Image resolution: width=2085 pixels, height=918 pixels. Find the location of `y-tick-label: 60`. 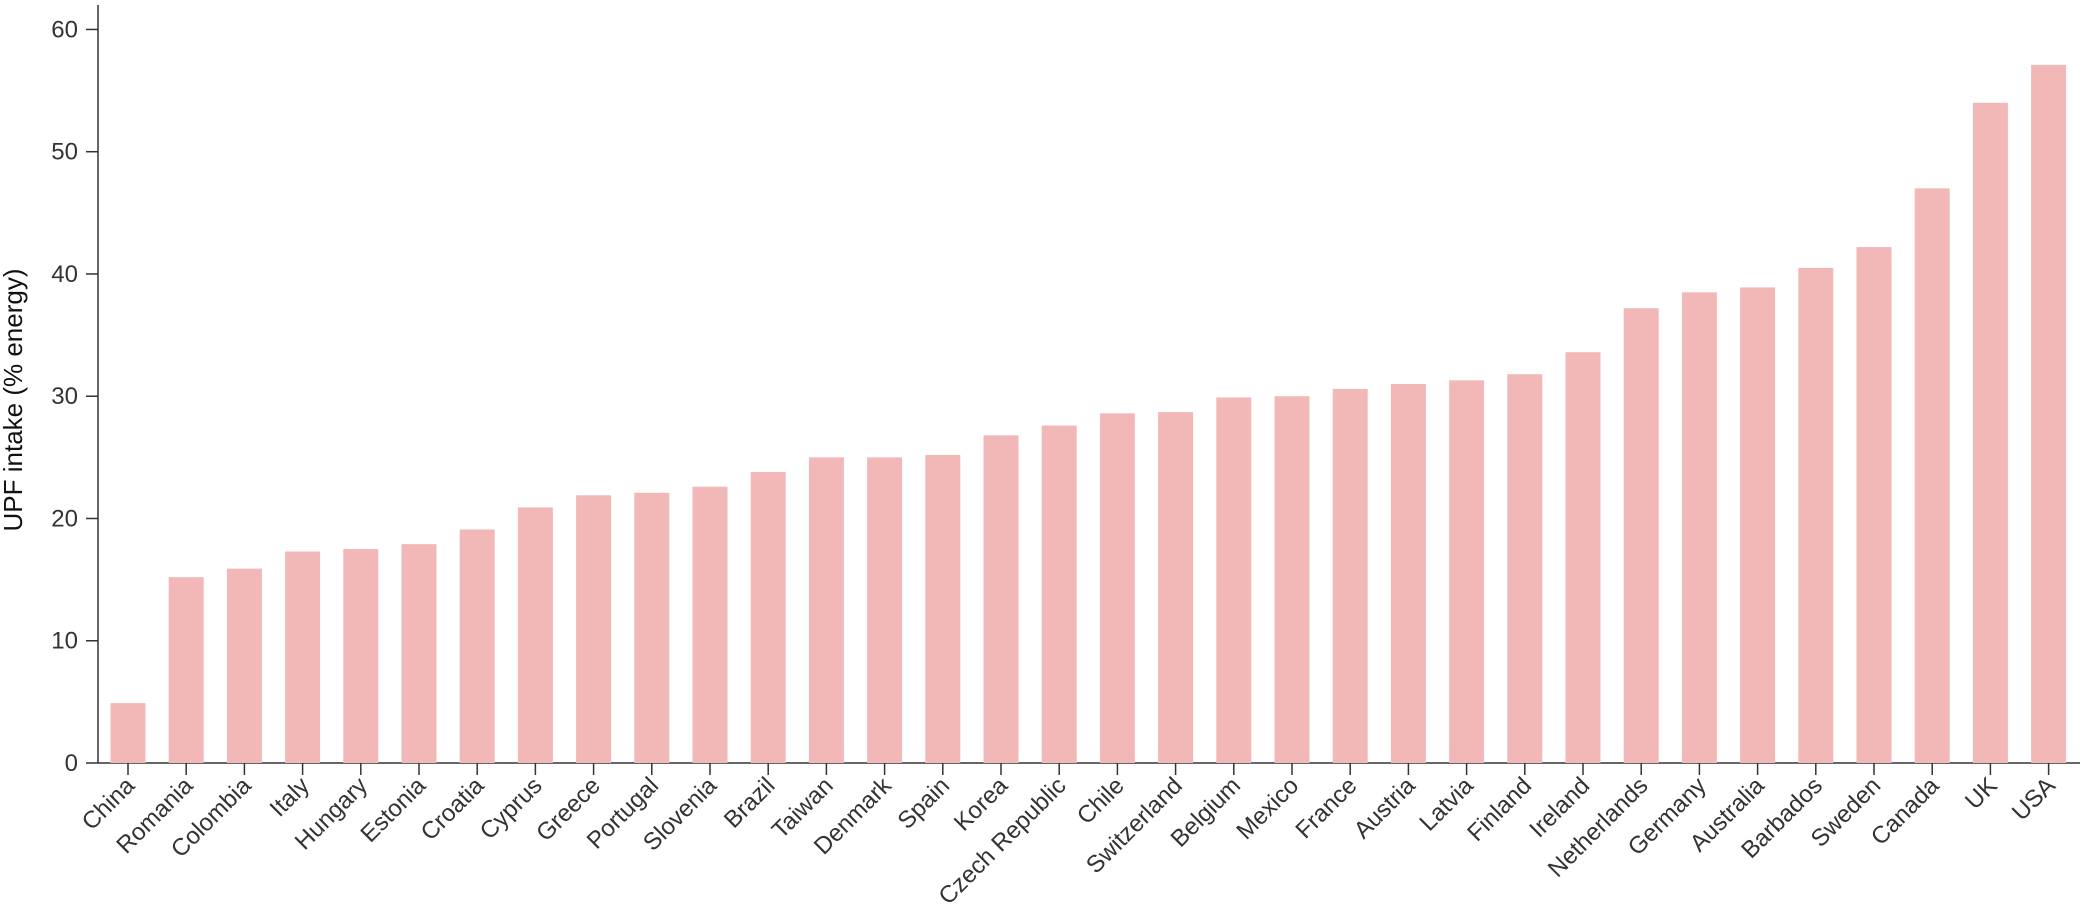

y-tick-label: 60 is located at coordinates (64, 29).